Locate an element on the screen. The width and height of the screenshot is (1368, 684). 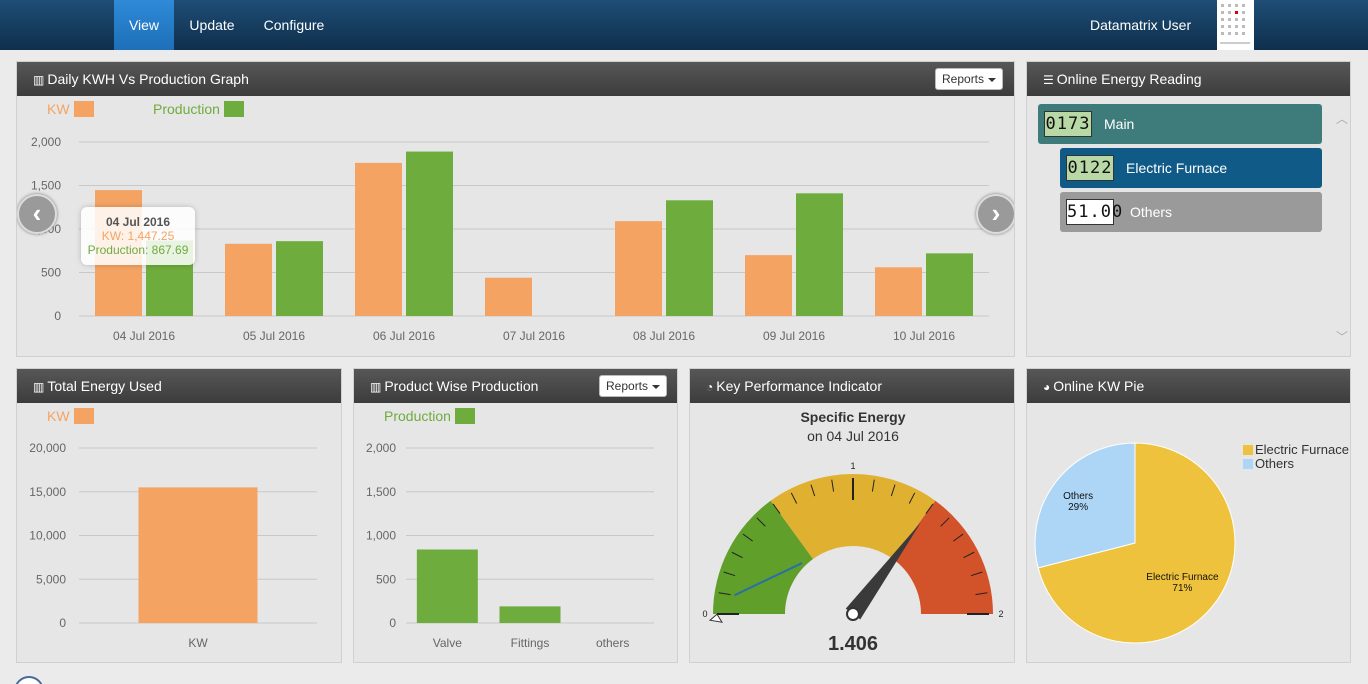
reading-electric-furnace-label: Electric Furnace is located at coordinates (1177, 168).